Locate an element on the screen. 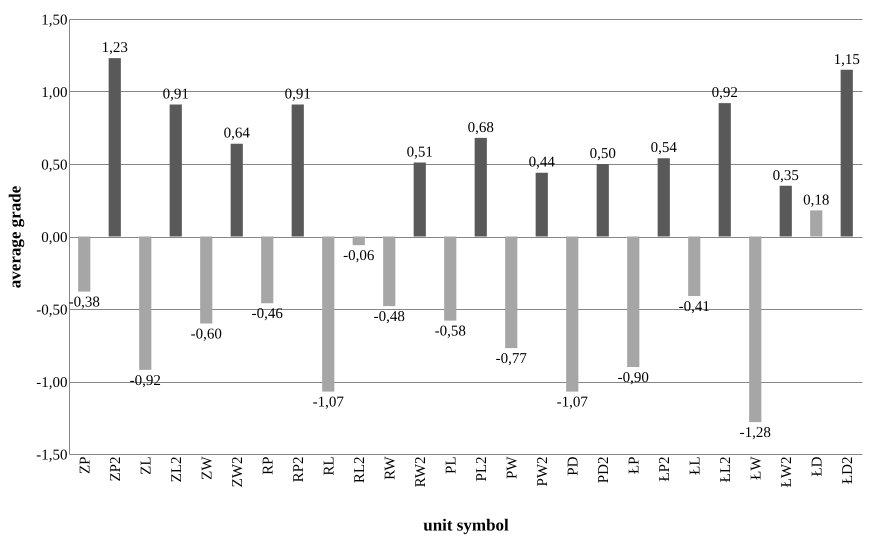 The image size is (877, 541). x-tick-label: RP is located at coordinates (268, 465).